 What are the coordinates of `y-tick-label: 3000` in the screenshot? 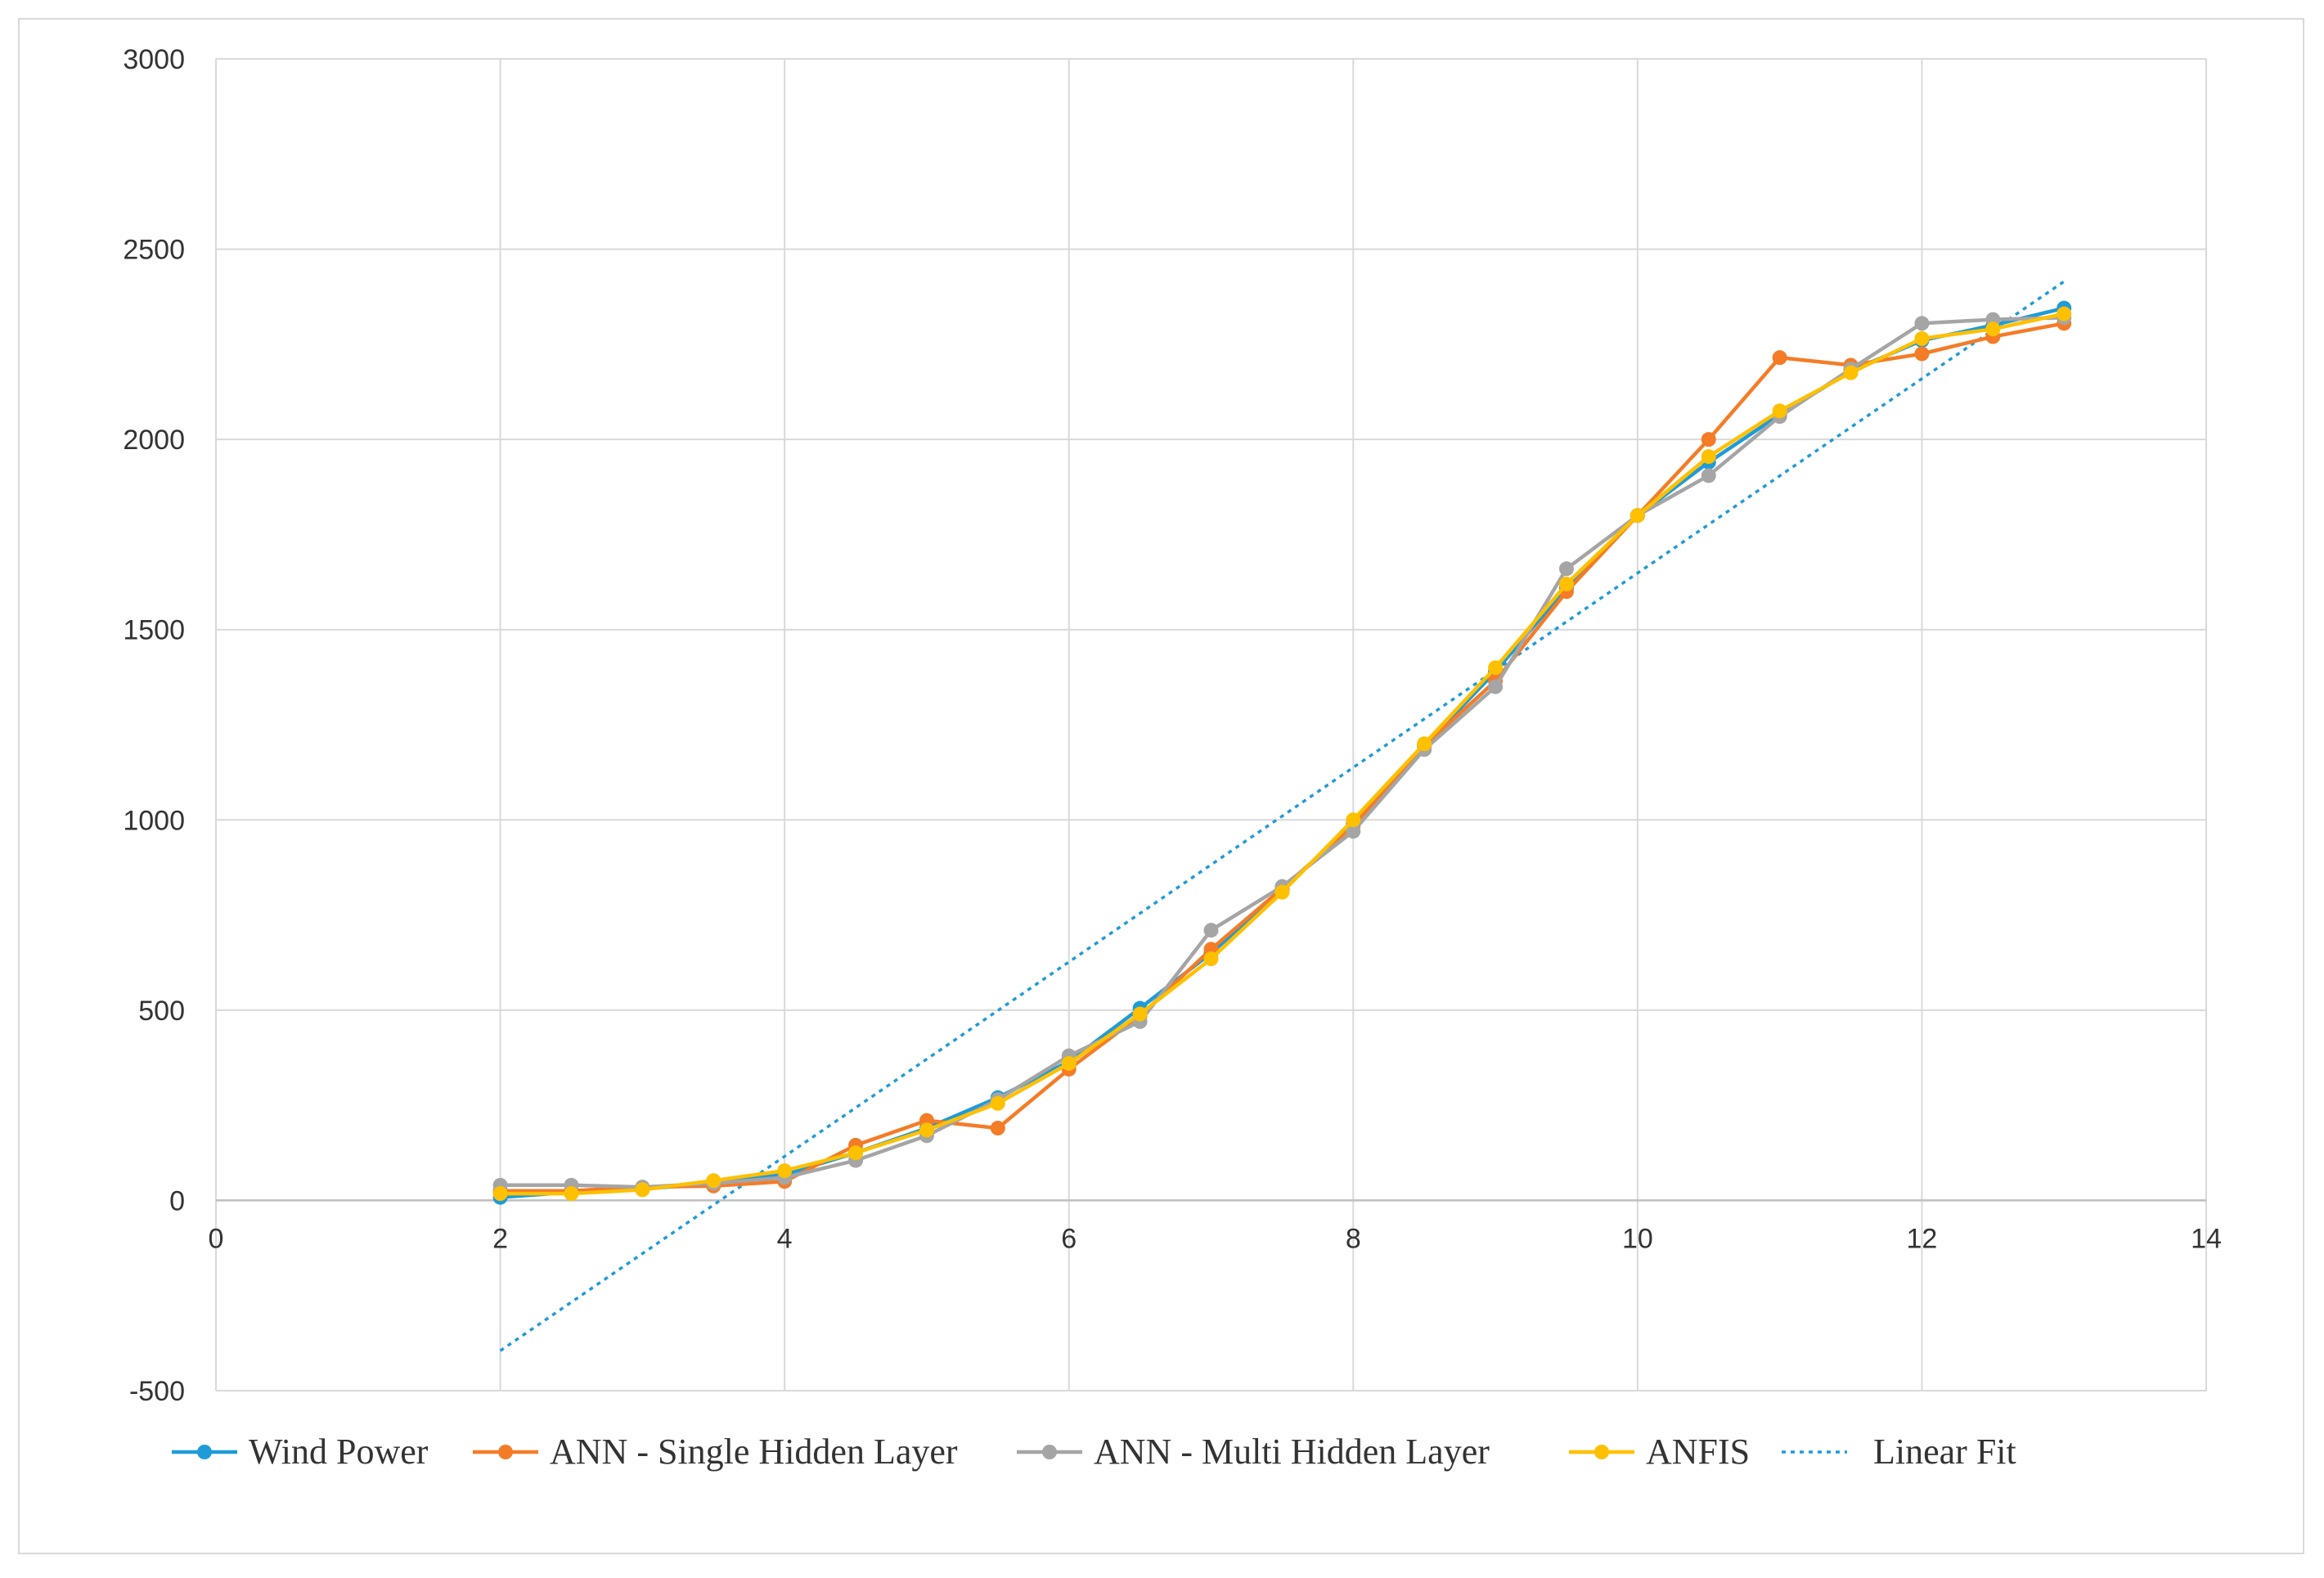 It's located at (154, 59).